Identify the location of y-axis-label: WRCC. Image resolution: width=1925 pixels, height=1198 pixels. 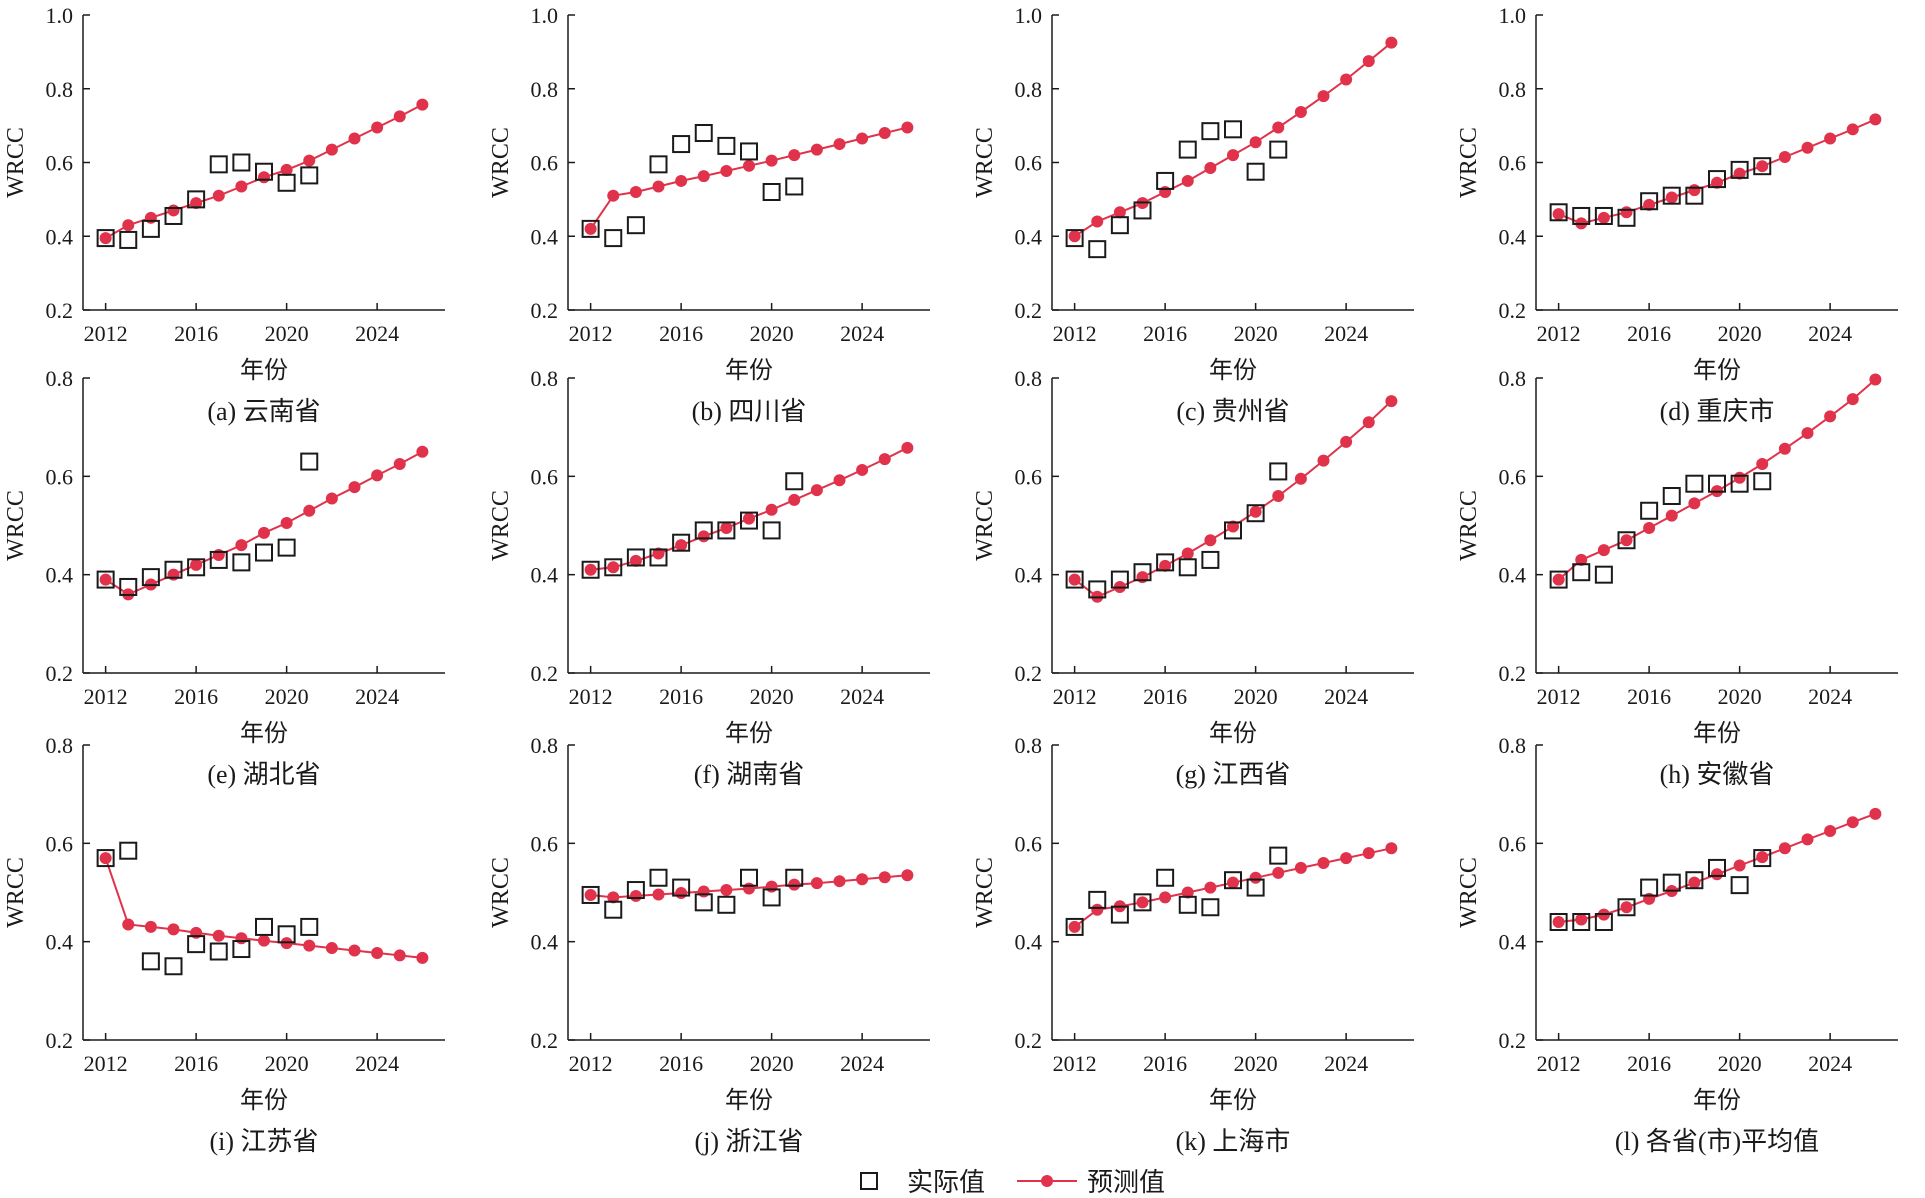
(16, 162).